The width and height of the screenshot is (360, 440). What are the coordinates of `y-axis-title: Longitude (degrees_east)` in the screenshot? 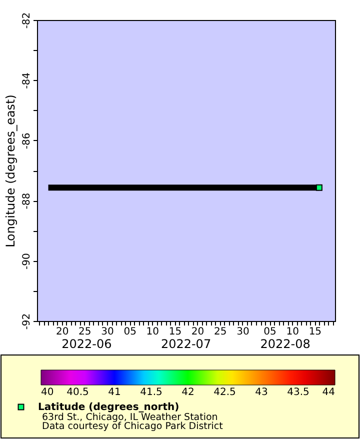 It's located at (11, 171).